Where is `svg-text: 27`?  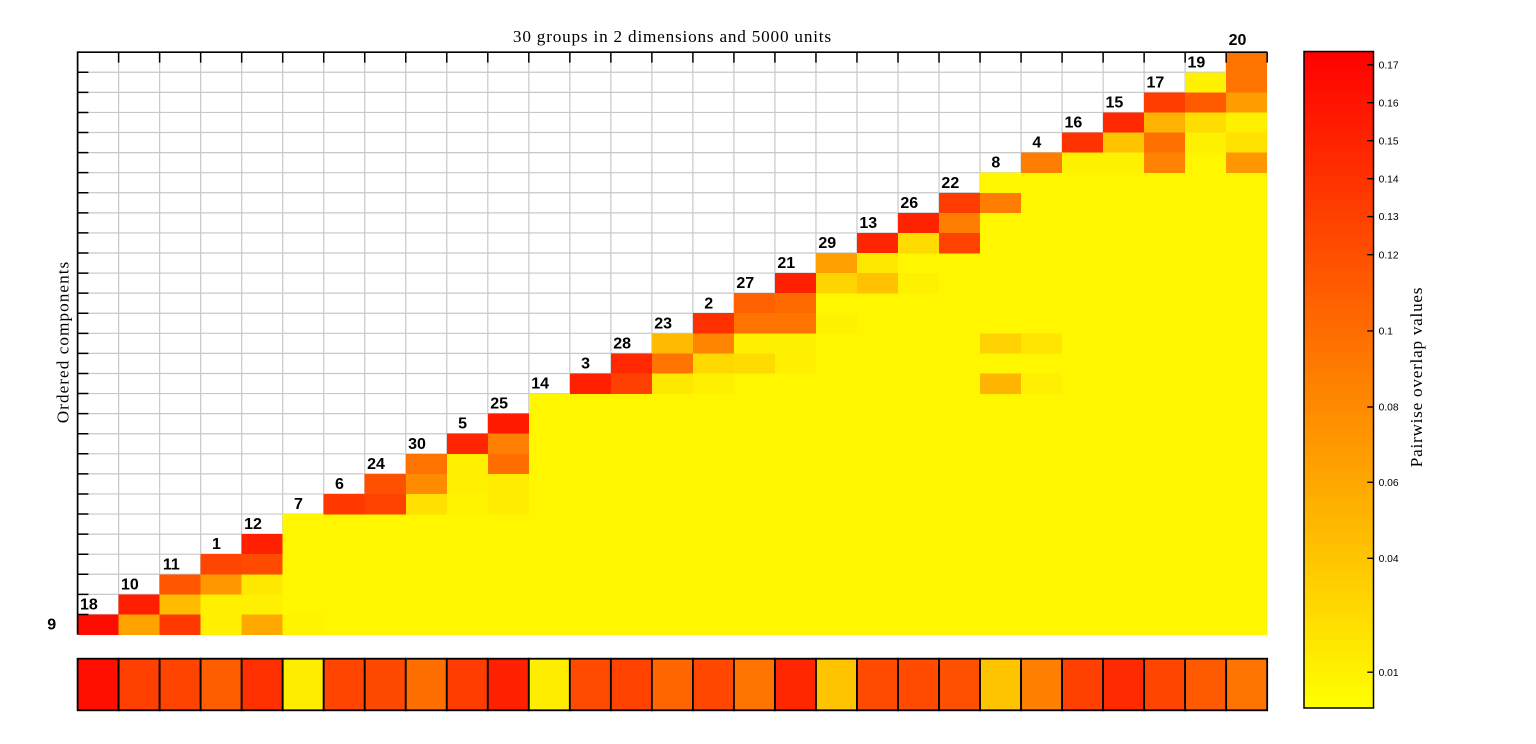
svg-text: 27 is located at coordinates (745, 283).